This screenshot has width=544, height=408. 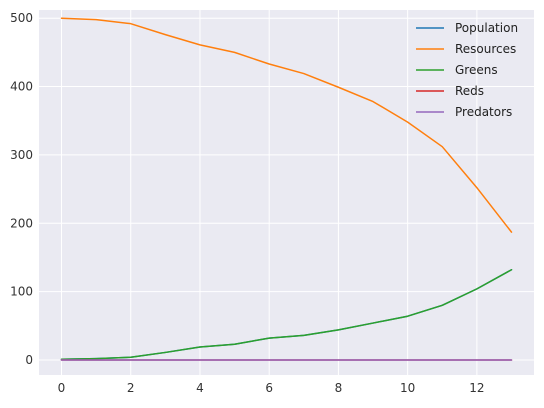 What do you see at coordinates (269, 388) in the screenshot?
I see `x-tick-label: 6` at bounding box center [269, 388].